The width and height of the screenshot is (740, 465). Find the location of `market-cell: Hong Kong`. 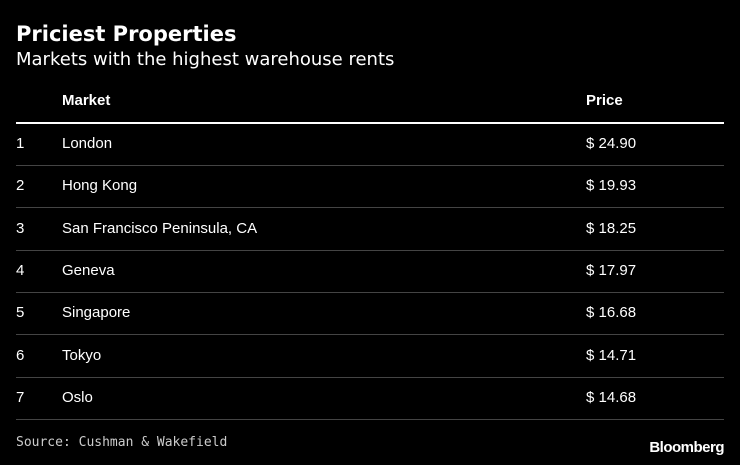

market-cell: Hong Kong is located at coordinates (100, 186).